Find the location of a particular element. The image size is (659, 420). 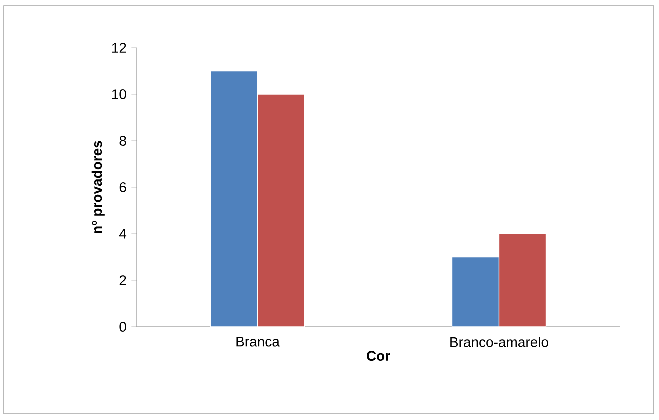

x-axis-title: Cor is located at coordinates (378, 356).